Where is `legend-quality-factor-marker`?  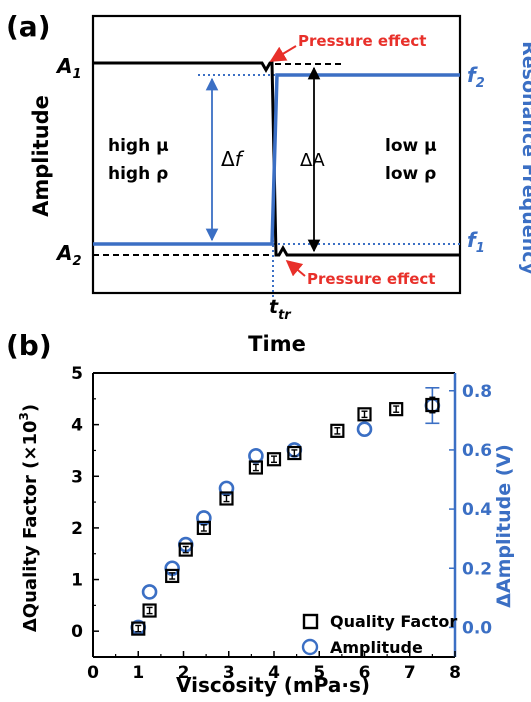
legend-quality-factor-marker is located at coordinates (310, 621).